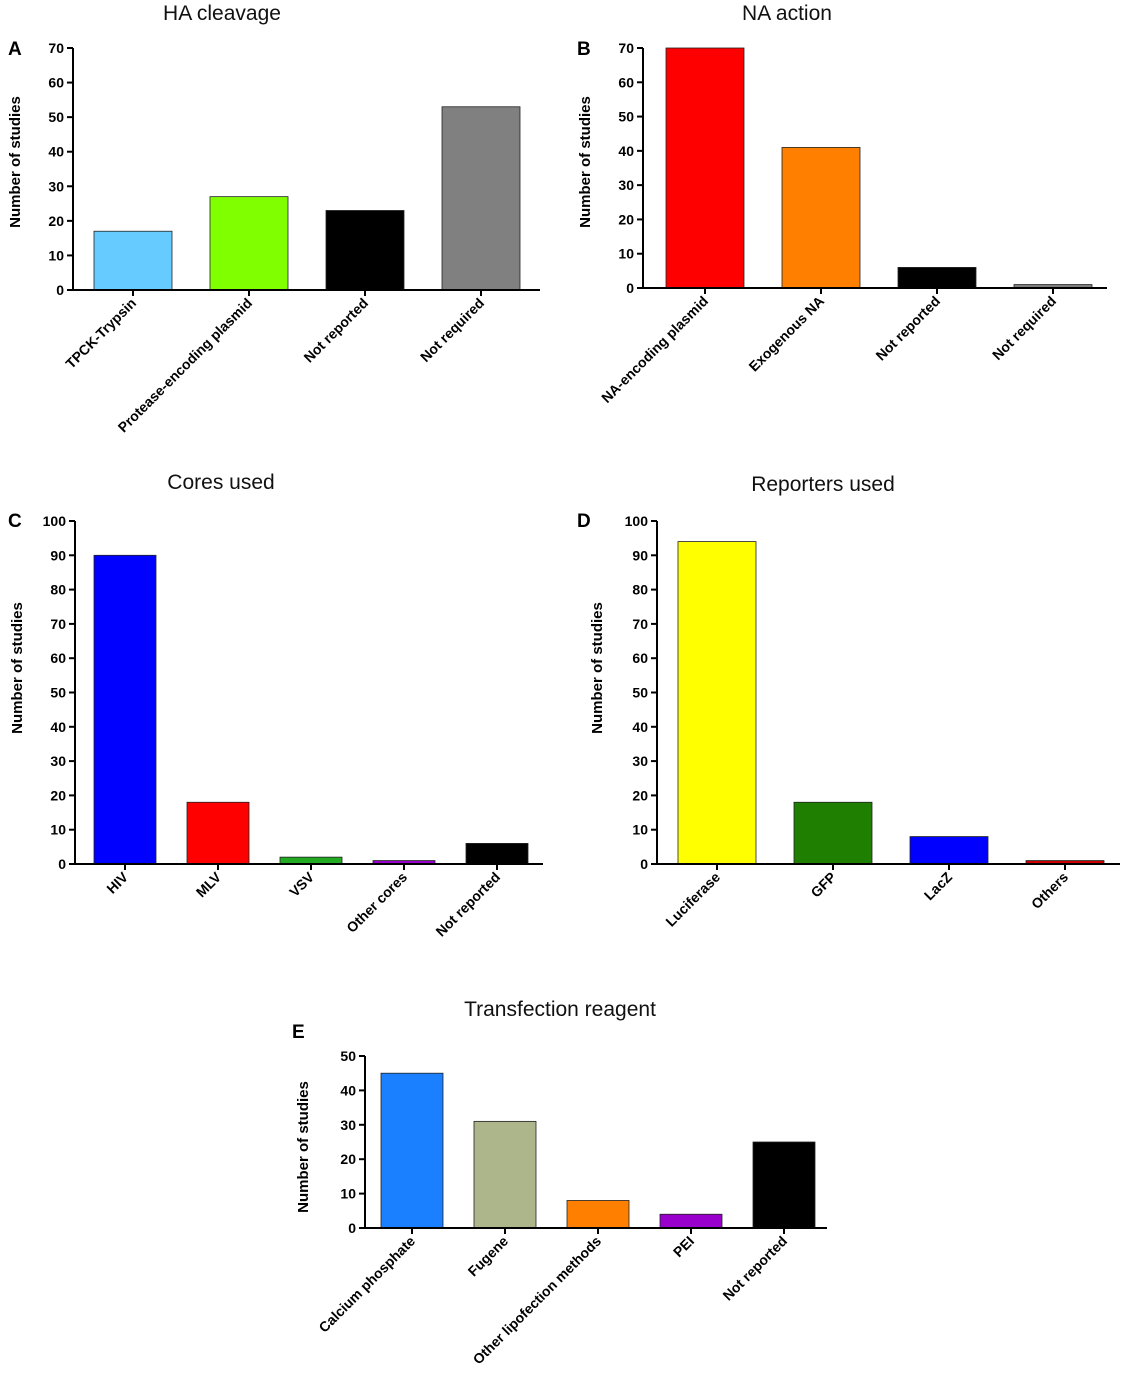  I want to click on panel-b-y-tick-label: 50, so click(626, 117).